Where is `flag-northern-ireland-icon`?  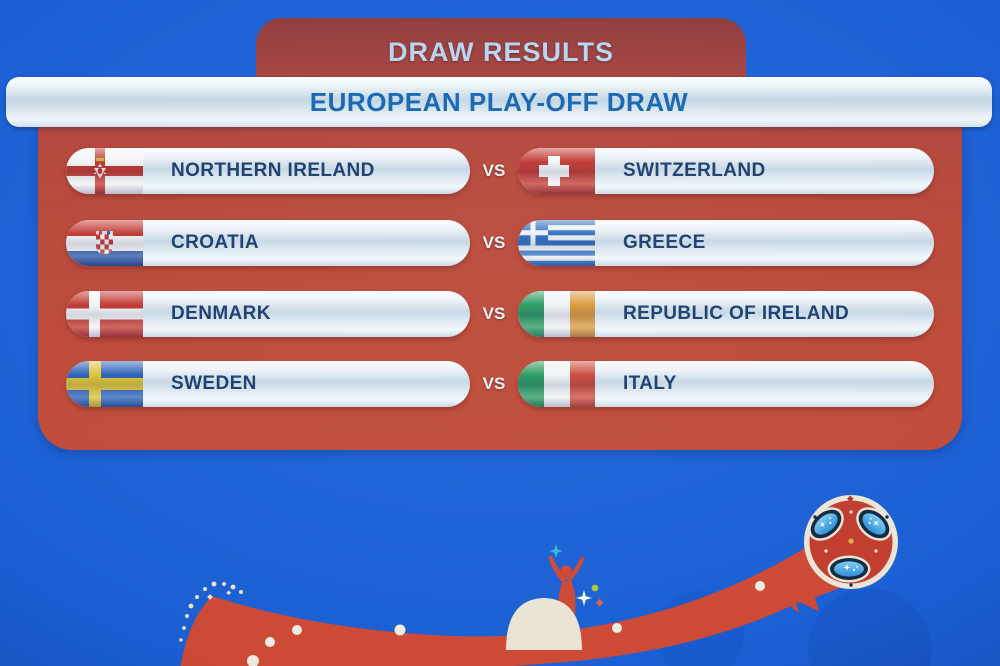 flag-northern-ireland-icon is located at coordinates (104, 171).